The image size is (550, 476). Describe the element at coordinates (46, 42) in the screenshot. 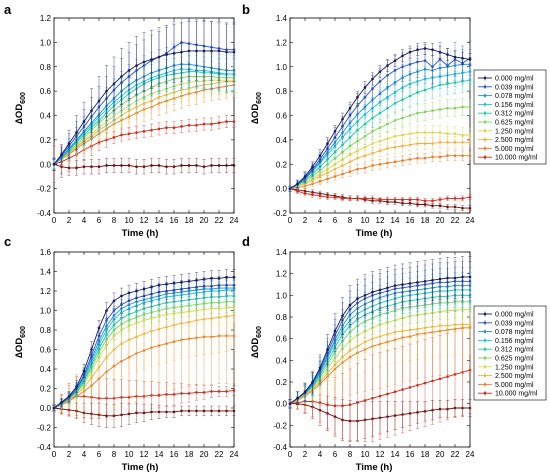

I see `y-tick-label-a: 1.0` at that location.